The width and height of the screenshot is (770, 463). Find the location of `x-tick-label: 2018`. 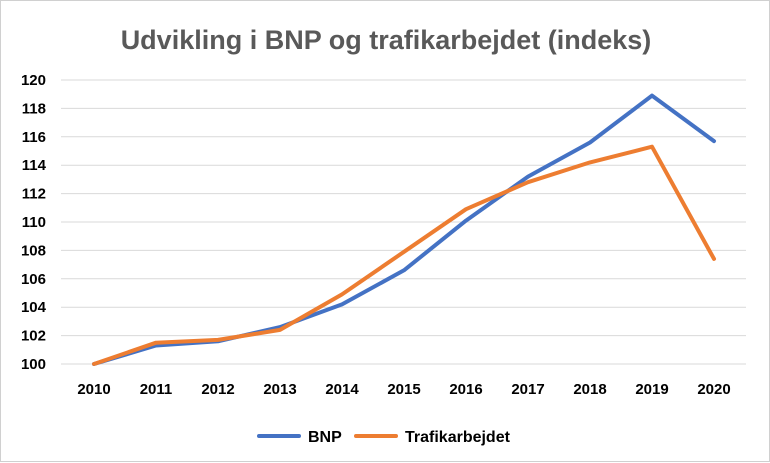

x-tick-label: 2018 is located at coordinates (589, 389).